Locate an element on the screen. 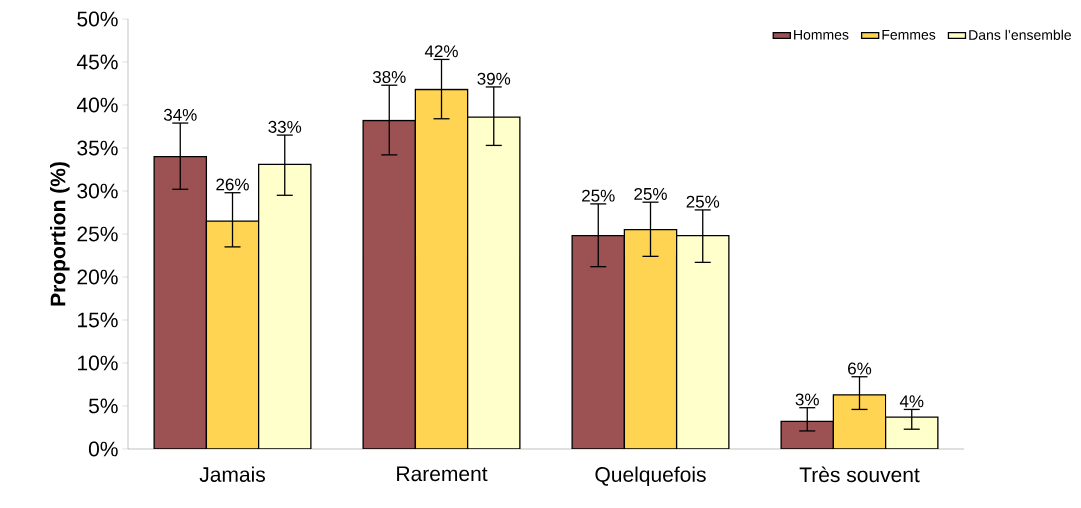 This screenshot has width=1081, height=508. y-tick-label: 50% is located at coordinates (97, 19).